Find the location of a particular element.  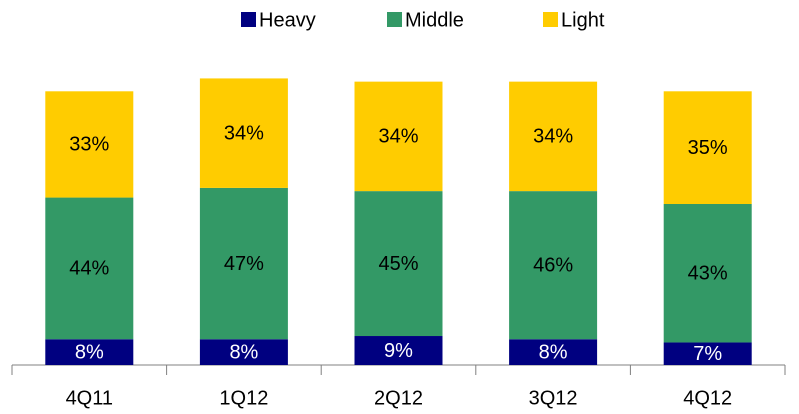

x-tick-label: 1Q12 is located at coordinates (243, 398).